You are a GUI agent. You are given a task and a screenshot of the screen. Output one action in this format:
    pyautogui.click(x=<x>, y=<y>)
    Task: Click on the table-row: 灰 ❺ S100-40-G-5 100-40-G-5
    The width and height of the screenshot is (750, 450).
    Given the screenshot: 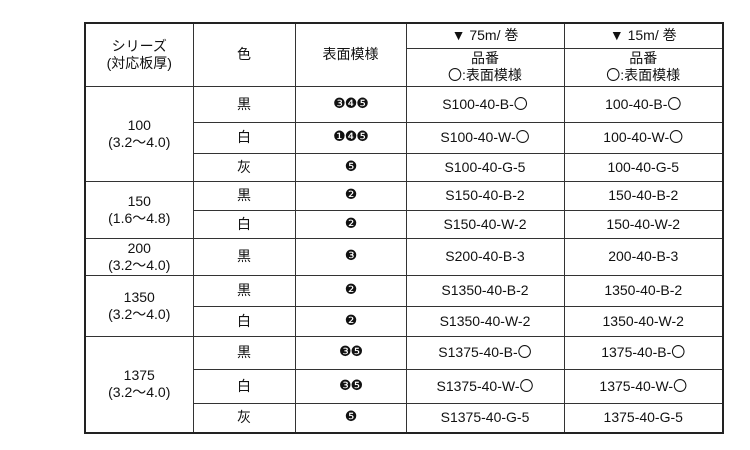 What is the action you would take?
    pyautogui.click(x=404, y=167)
    